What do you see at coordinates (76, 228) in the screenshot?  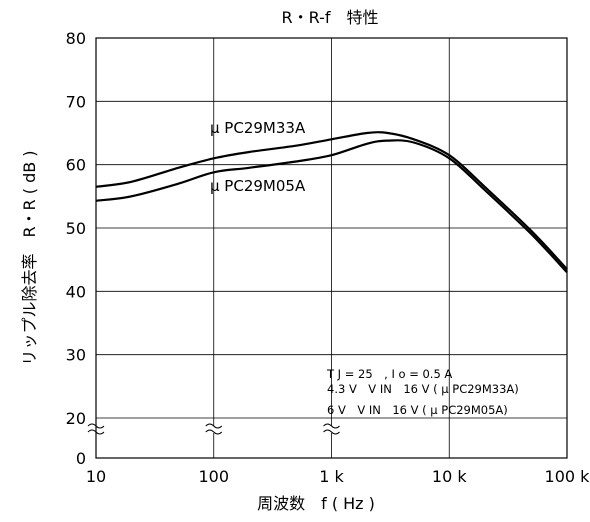 I see `y-tick-label: 50` at bounding box center [76, 228].